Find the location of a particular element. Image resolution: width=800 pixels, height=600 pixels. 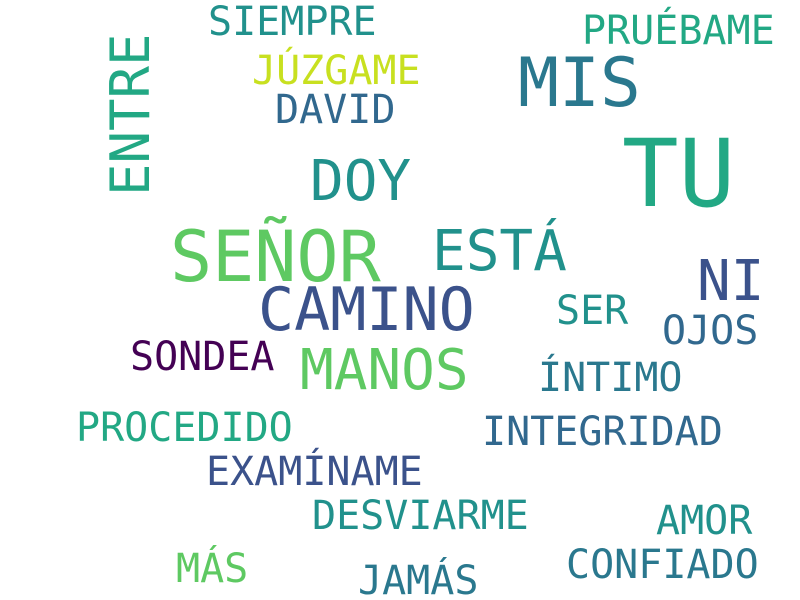

word-ni: NI is located at coordinates (731, 281).